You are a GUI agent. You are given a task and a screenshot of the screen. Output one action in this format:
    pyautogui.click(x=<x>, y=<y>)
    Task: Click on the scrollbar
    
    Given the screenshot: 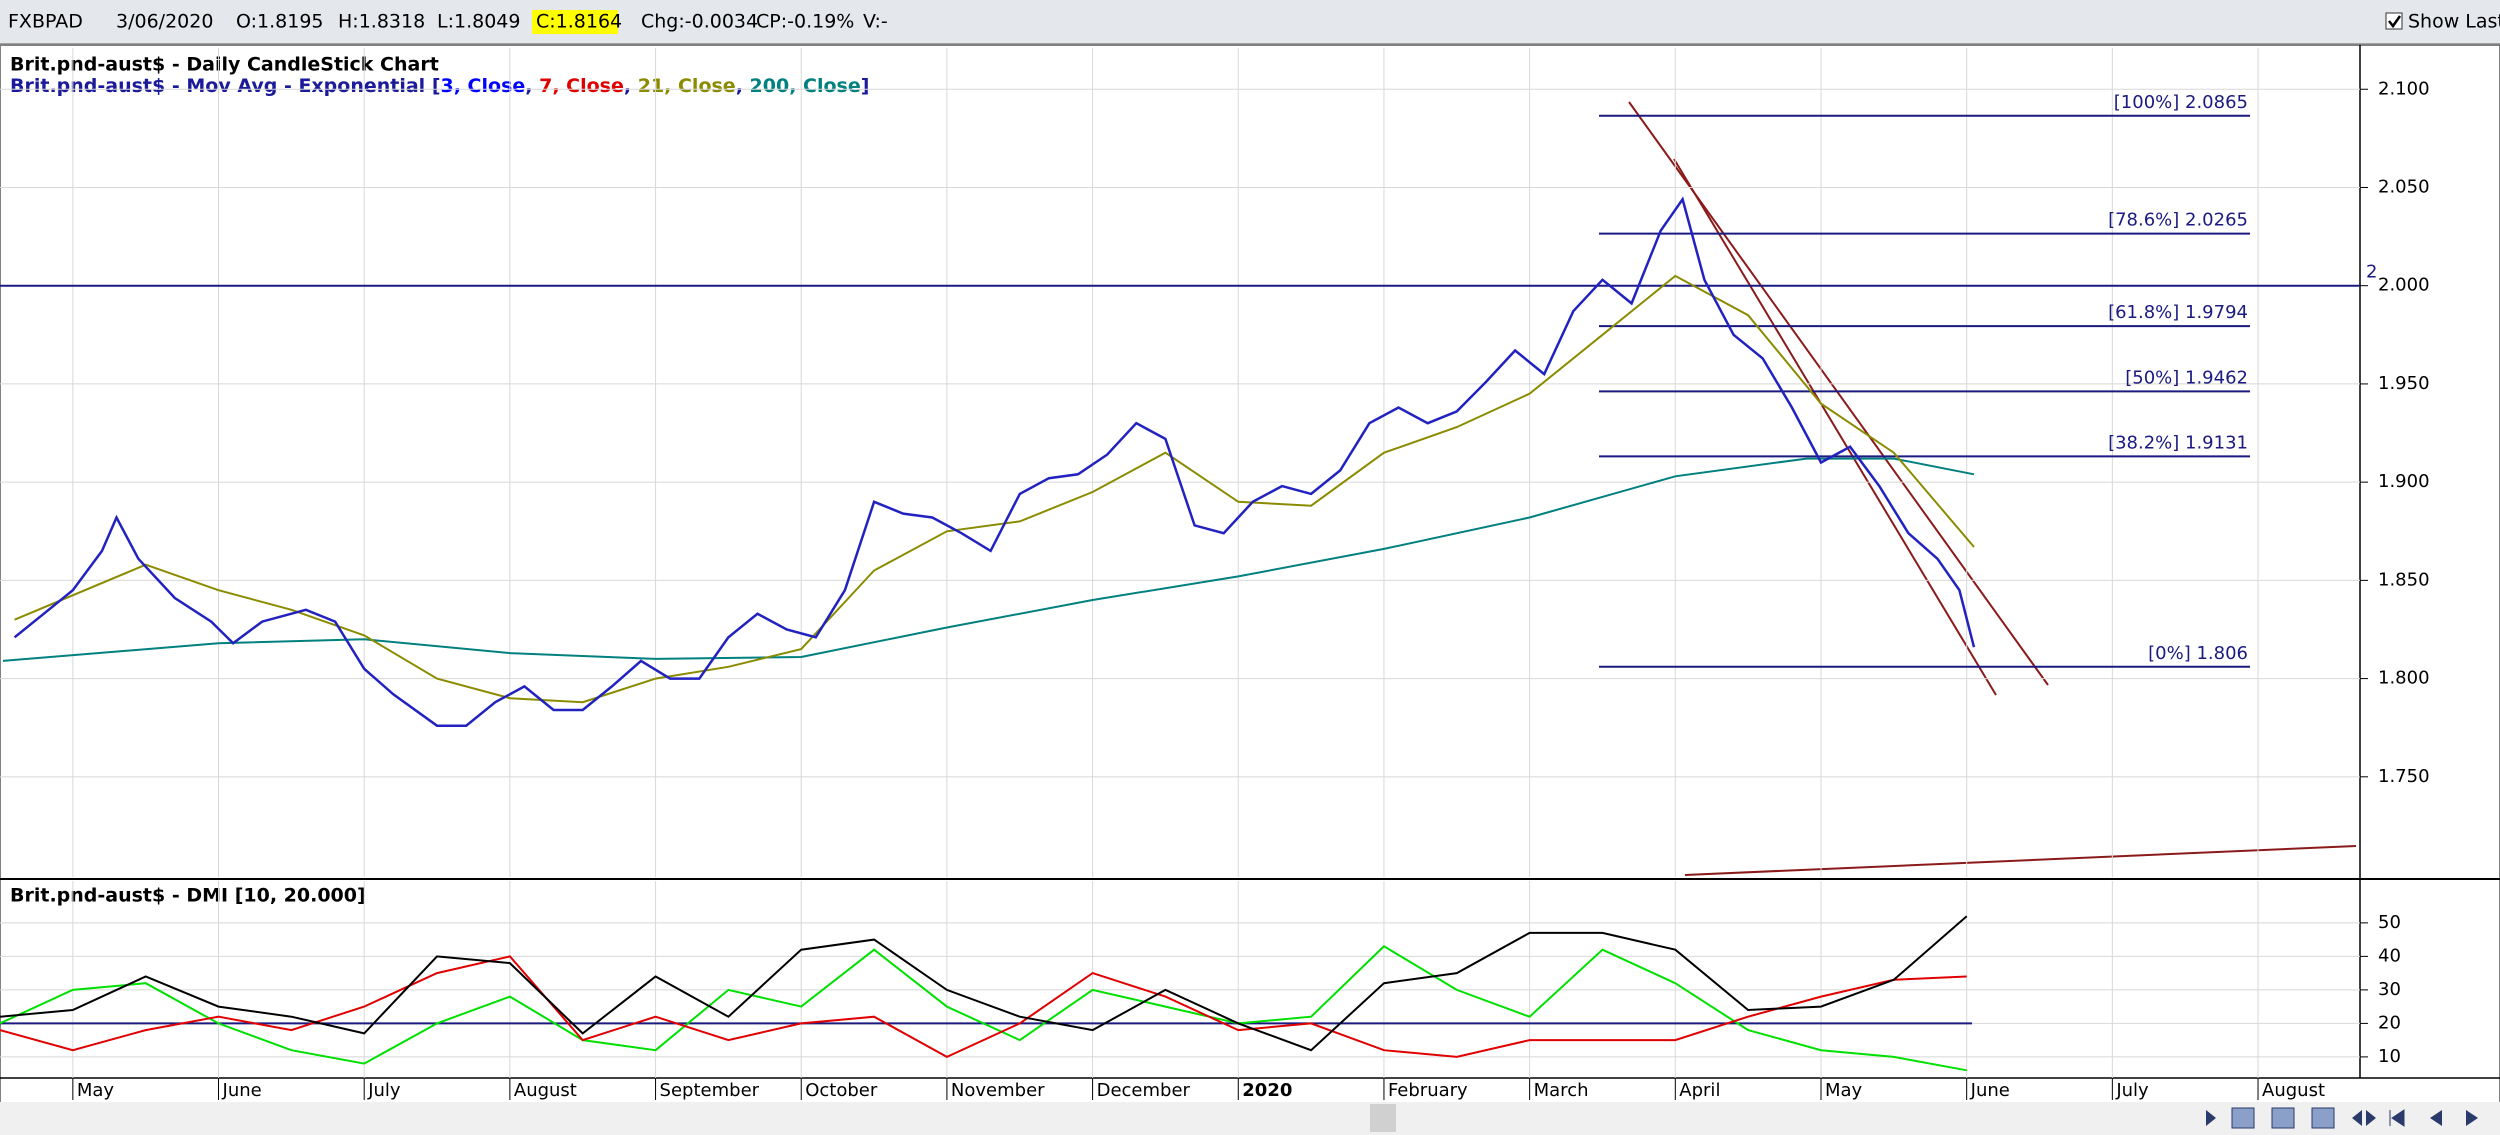 What is the action you would take?
    pyautogui.click(x=1250, y=1118)
    